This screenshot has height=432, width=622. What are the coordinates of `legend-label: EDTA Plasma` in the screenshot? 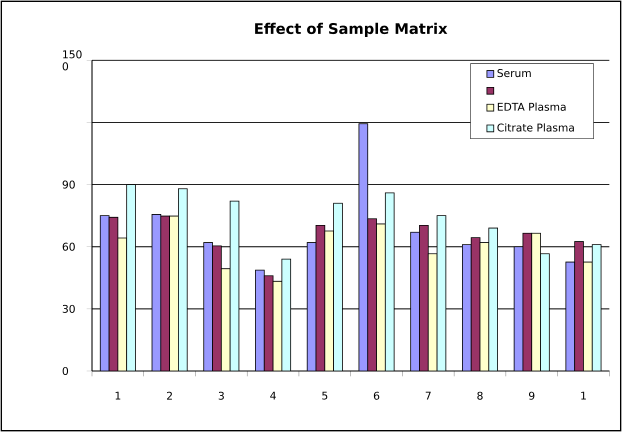 It's located at (532, 106).